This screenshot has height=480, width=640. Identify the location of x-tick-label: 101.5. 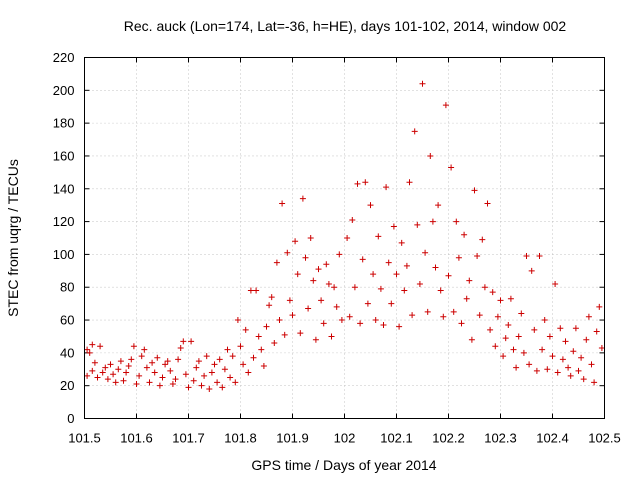
(84, 438).